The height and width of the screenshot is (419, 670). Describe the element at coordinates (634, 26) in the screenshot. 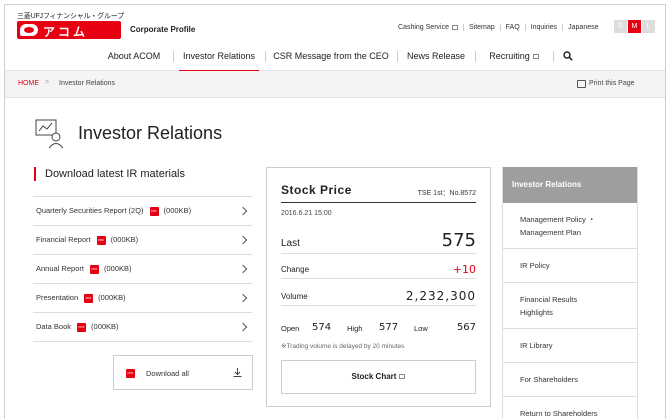

I see `font-size-medium-button: M` at that location.